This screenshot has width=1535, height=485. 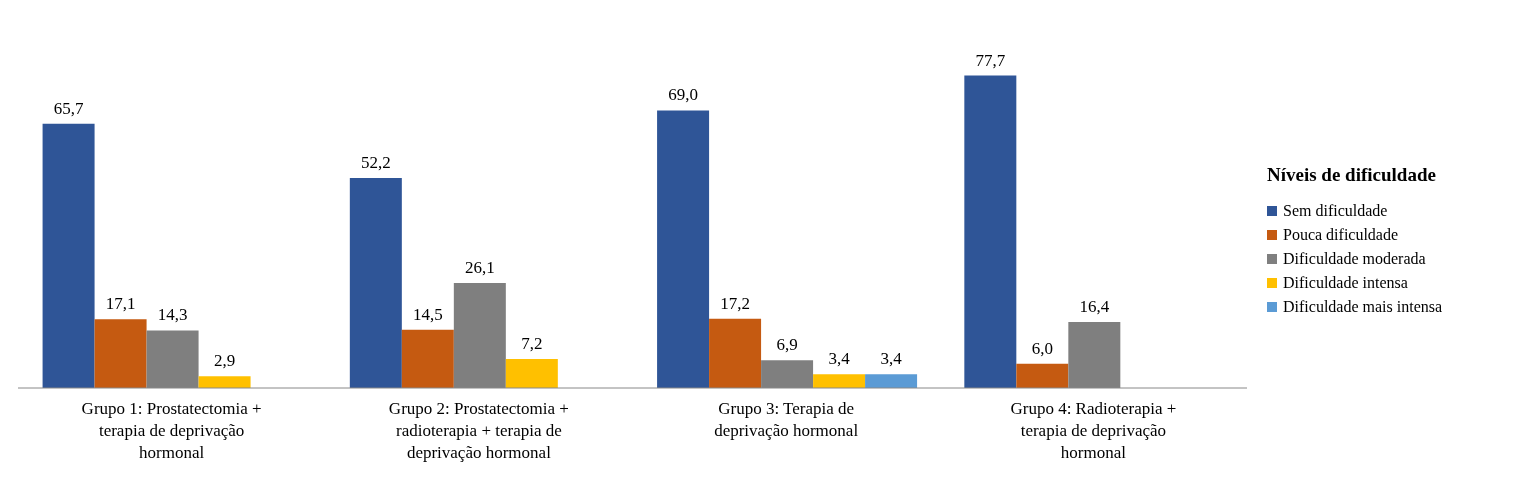 I want to click on x-tick-label: Grupo 2: Prostatectomia + radioterapia + terapia de deprivação hormonal, so click(x=478, y=430).